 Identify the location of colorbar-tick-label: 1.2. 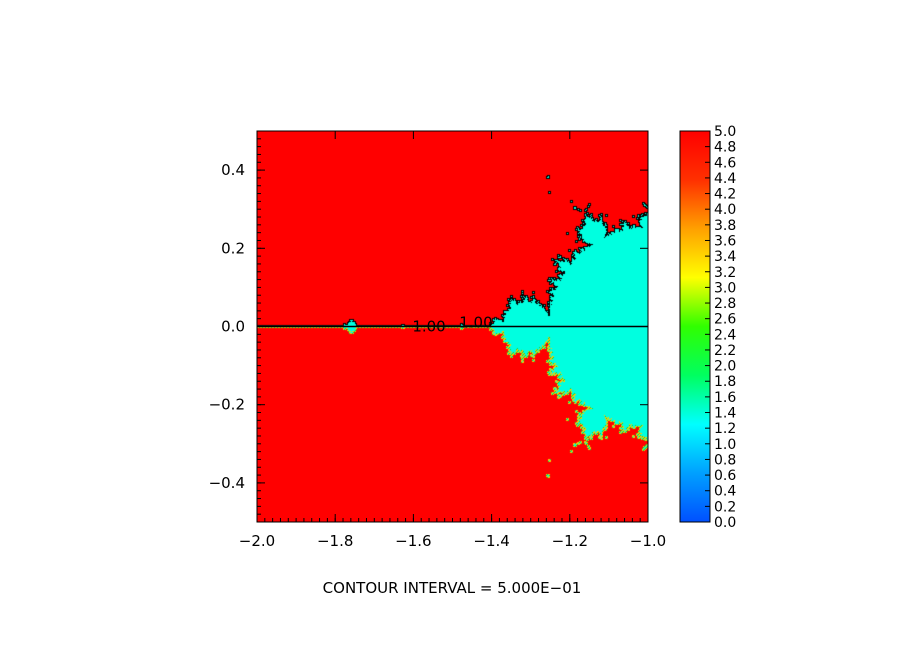
(725, 429).